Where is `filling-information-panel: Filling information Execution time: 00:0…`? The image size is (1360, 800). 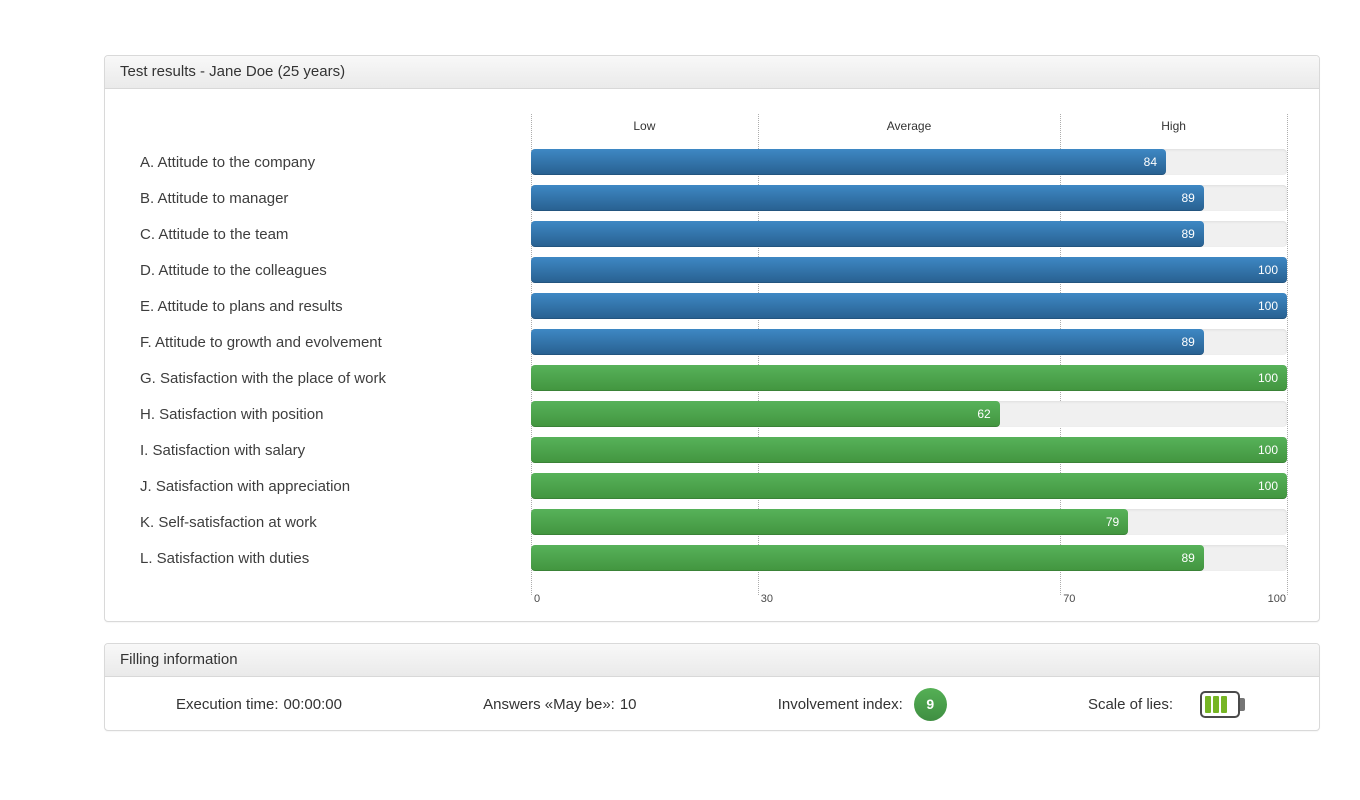 filling-information-panel: Filling information Execution time: 00:0… is located at coordinates (712, 687).